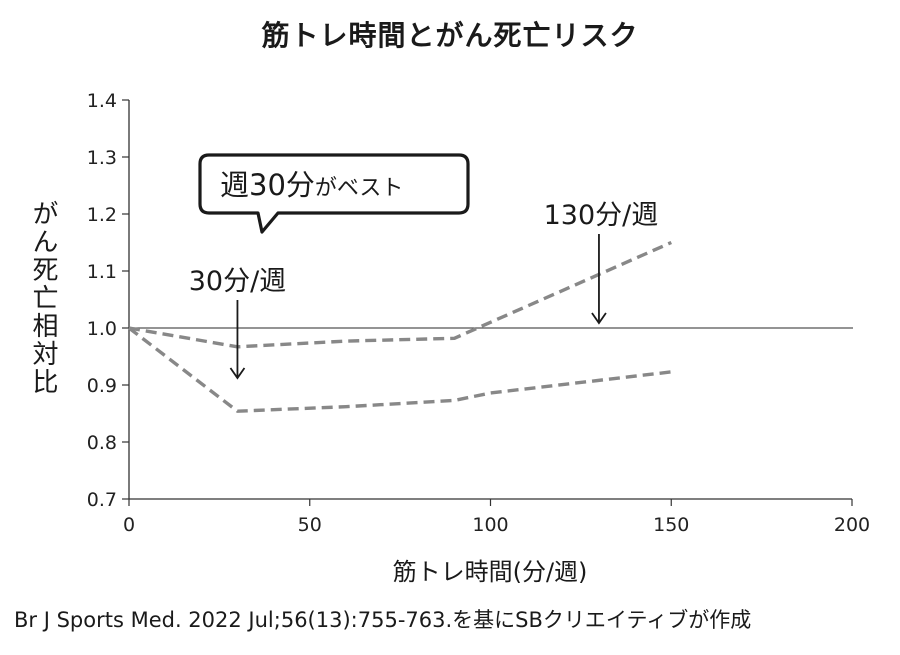 The image size is (900, 655). I want to click on annotation-label: 30分/週, so click(237, 281).